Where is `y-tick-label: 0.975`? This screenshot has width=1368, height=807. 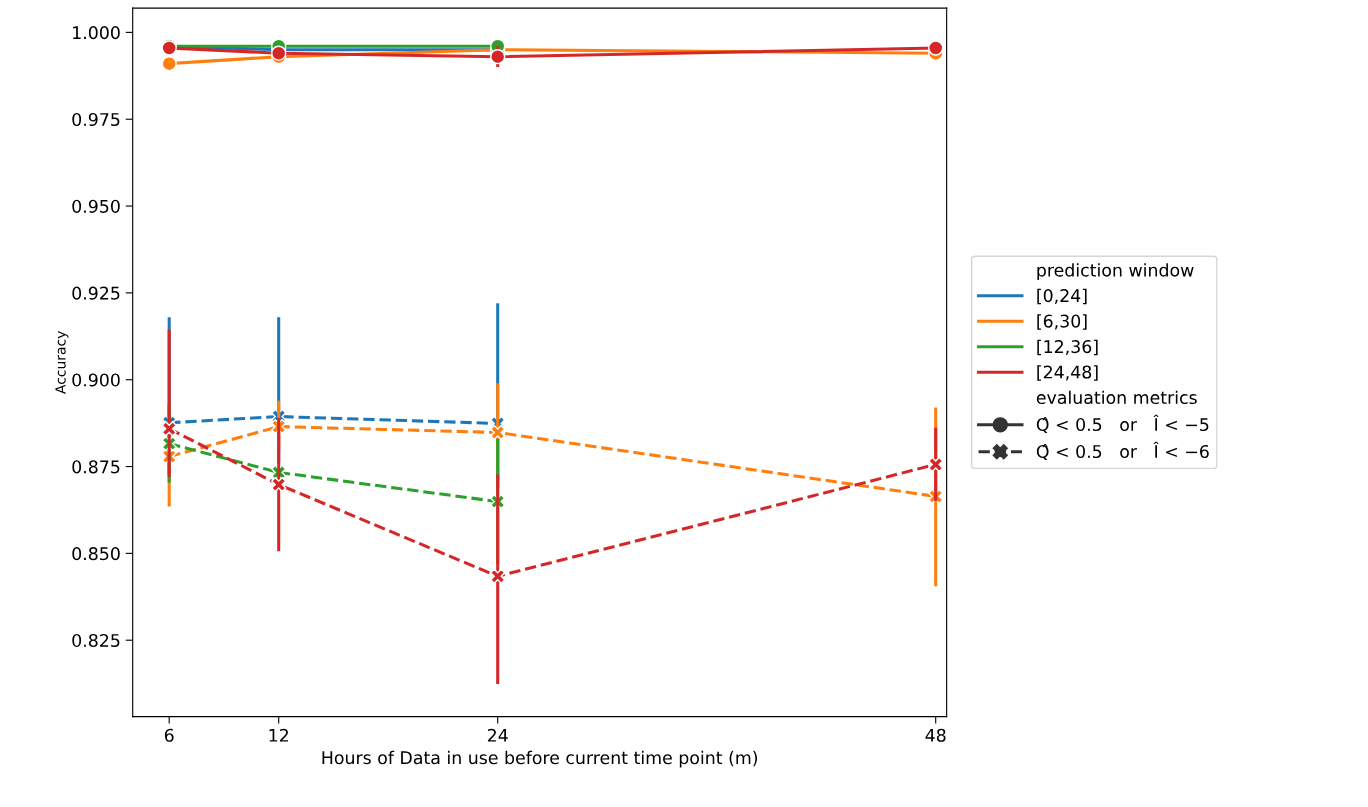
y-tick-label: 0.975 is located at coordinates (96, 119).